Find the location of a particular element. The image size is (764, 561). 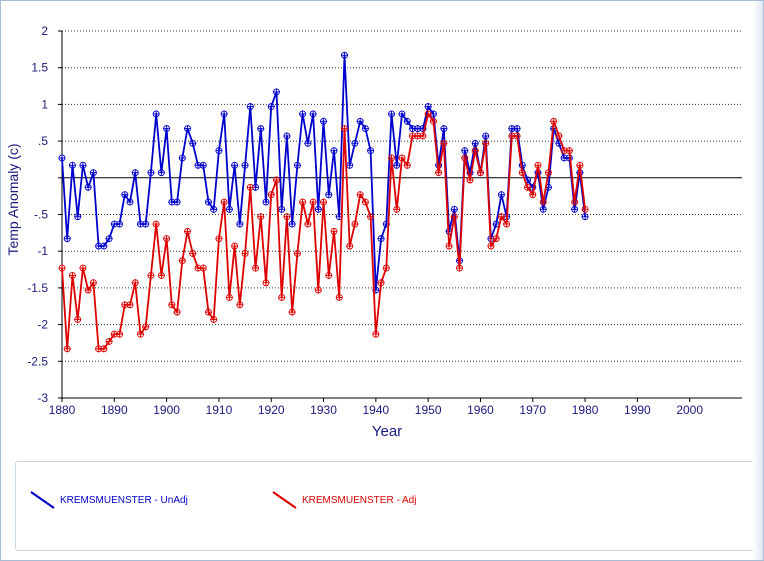

y-tick-label: -1.5 is located at coordinates (37, 288).